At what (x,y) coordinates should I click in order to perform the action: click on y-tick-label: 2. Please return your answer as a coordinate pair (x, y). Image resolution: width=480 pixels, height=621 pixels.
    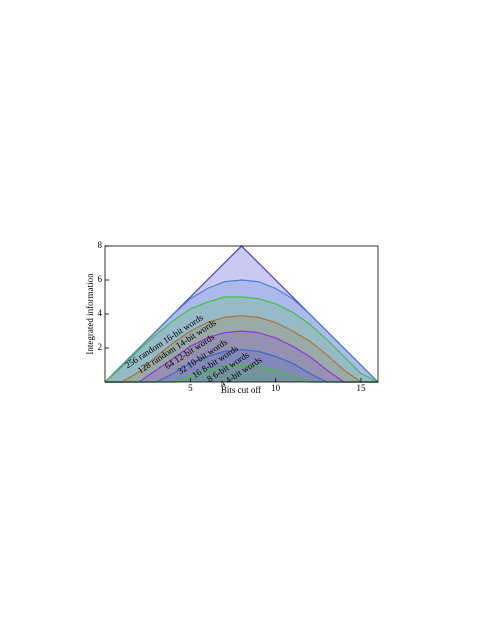
    Looking at the image, I should click on (100, 347).